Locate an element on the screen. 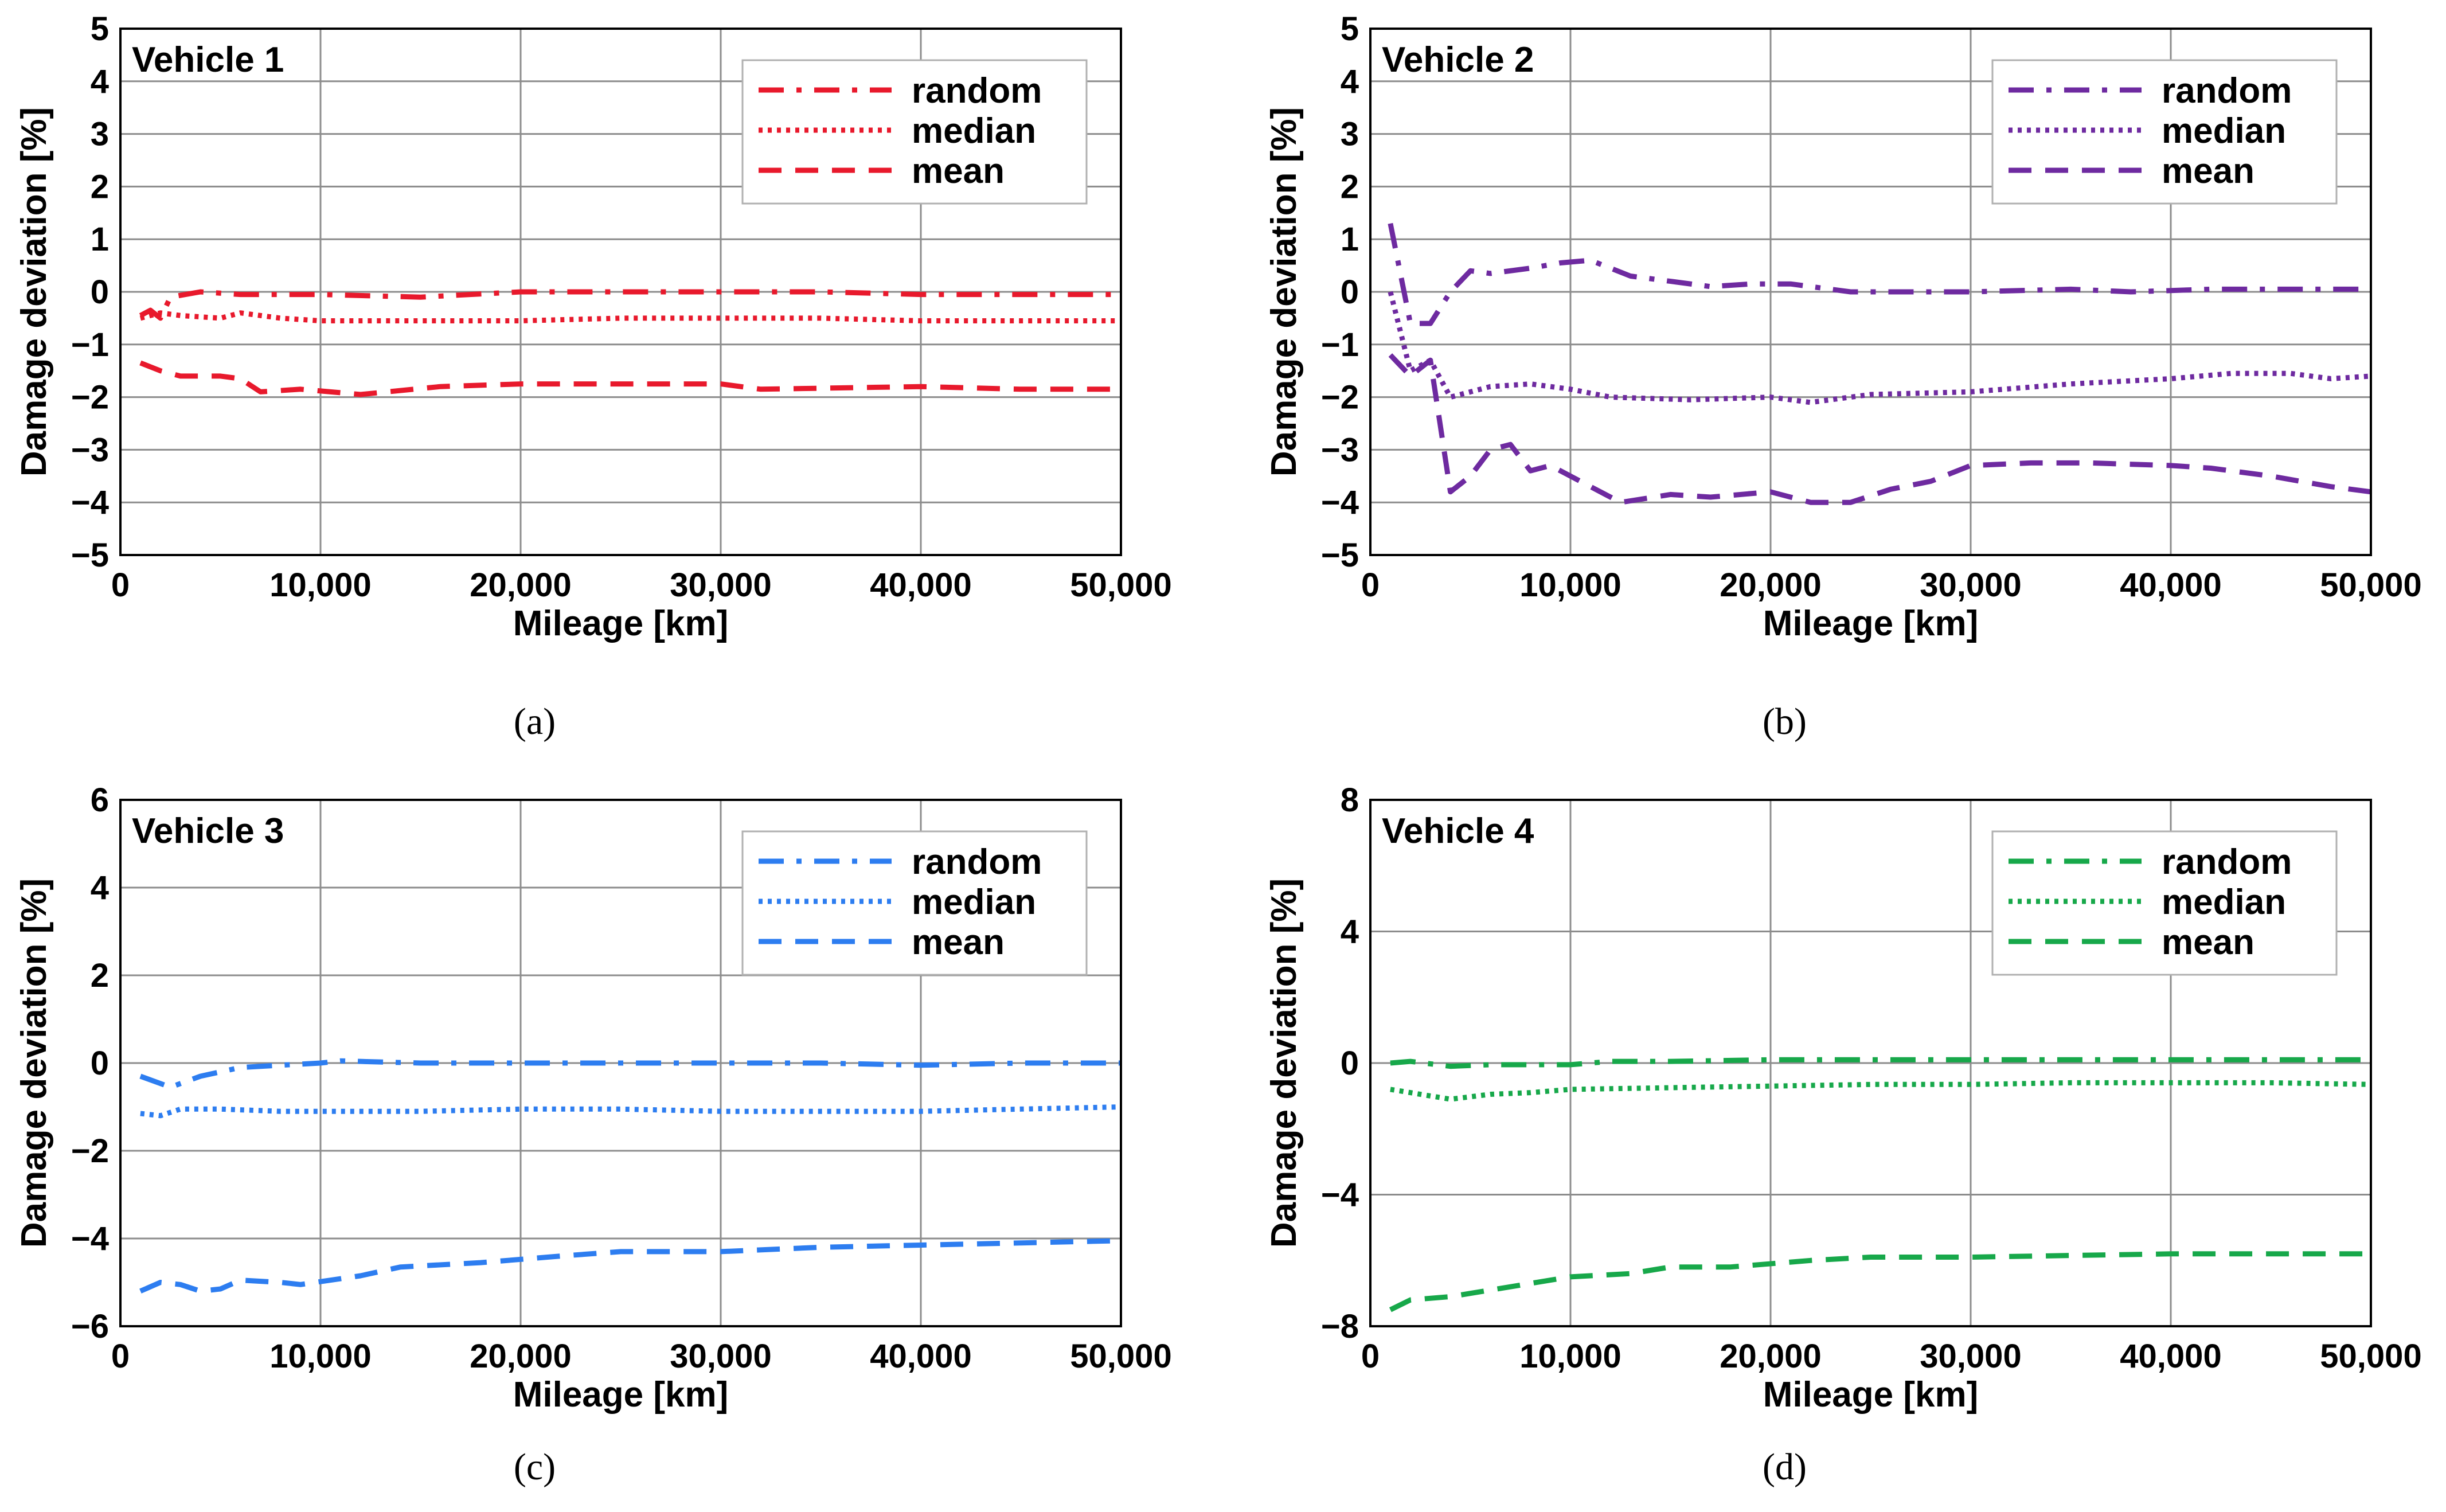  y-tick-label: 6 is located at coordinates (100, 800).